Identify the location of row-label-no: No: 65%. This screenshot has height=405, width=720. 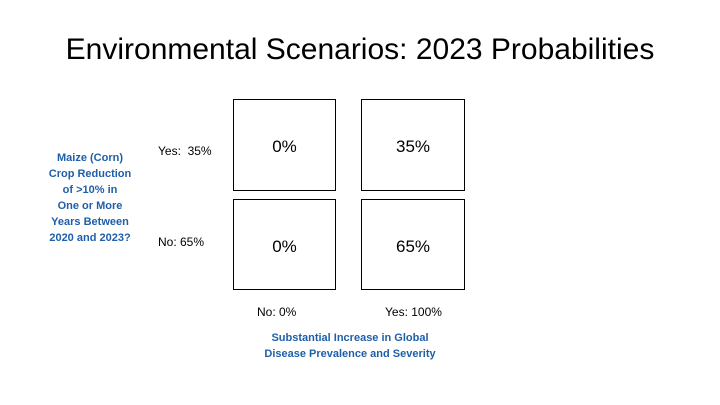
(181, 242).